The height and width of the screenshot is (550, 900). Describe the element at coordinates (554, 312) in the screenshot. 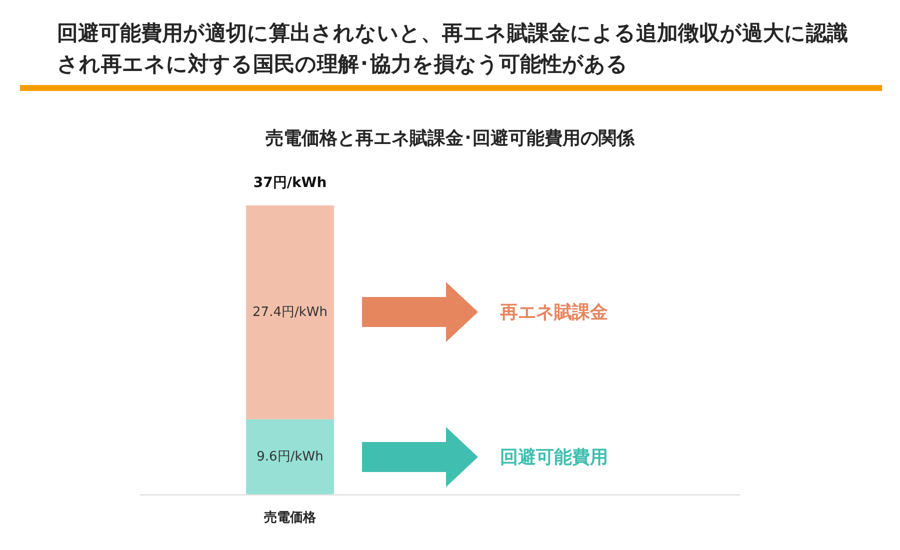

I see `text: 再エネ賦課金` at that location.